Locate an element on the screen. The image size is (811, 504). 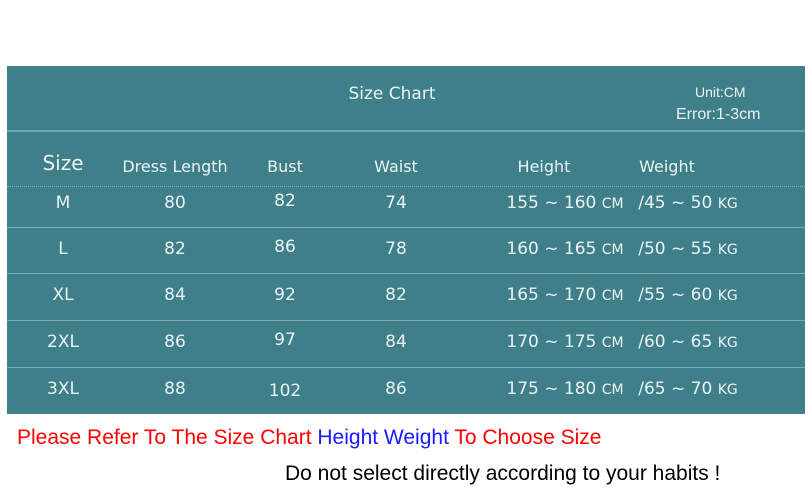
note-highlight: Height Weight is located at coordinates (383, 437).